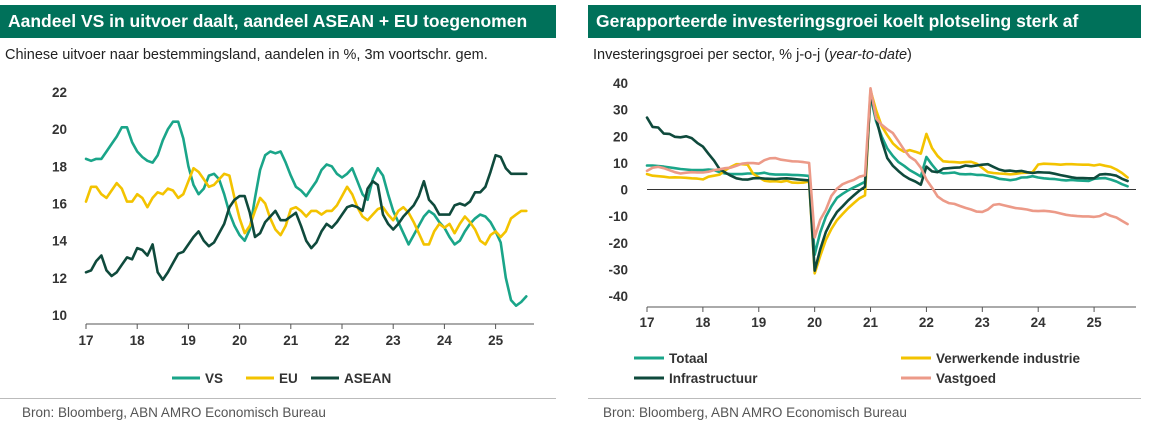  What do you see at coordinates (138, 340) in the screenshot?
I see `left-xtick-label: 18` at bounding box center [138, 340].